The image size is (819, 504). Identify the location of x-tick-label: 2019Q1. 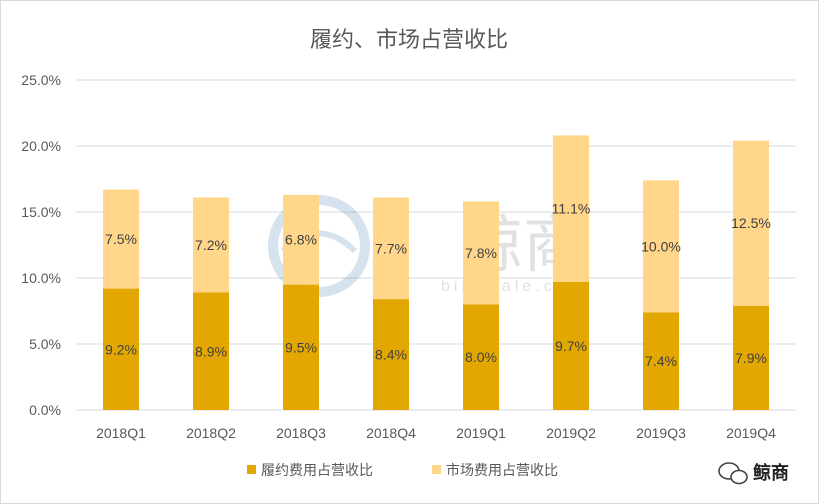
(481, 433).